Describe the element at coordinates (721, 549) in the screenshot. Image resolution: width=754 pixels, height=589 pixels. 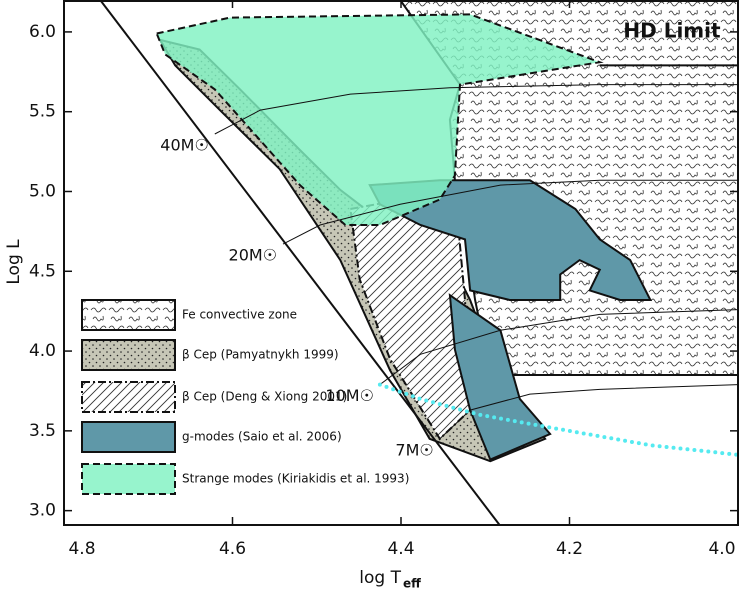
I see `x-tick-label: 4.0` at that location.